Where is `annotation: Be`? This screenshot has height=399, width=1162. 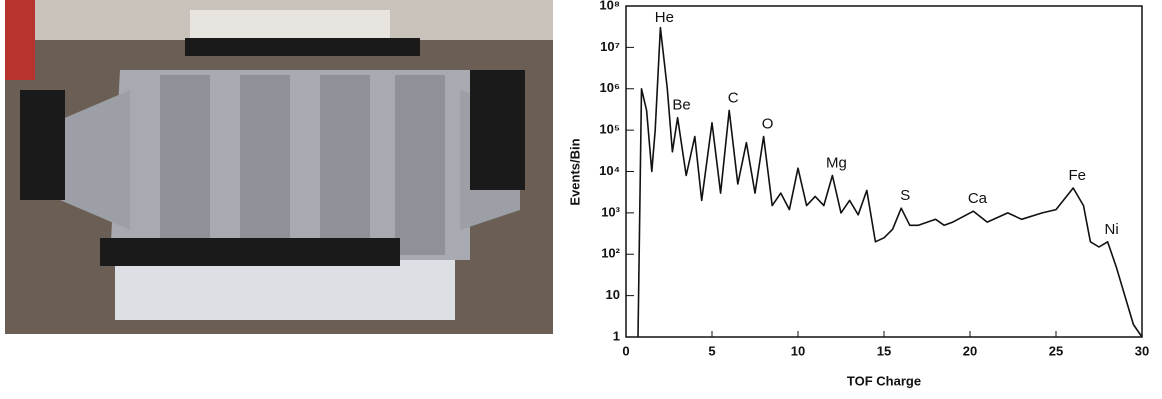 annotation: Be is located at coordinates (681, 105).